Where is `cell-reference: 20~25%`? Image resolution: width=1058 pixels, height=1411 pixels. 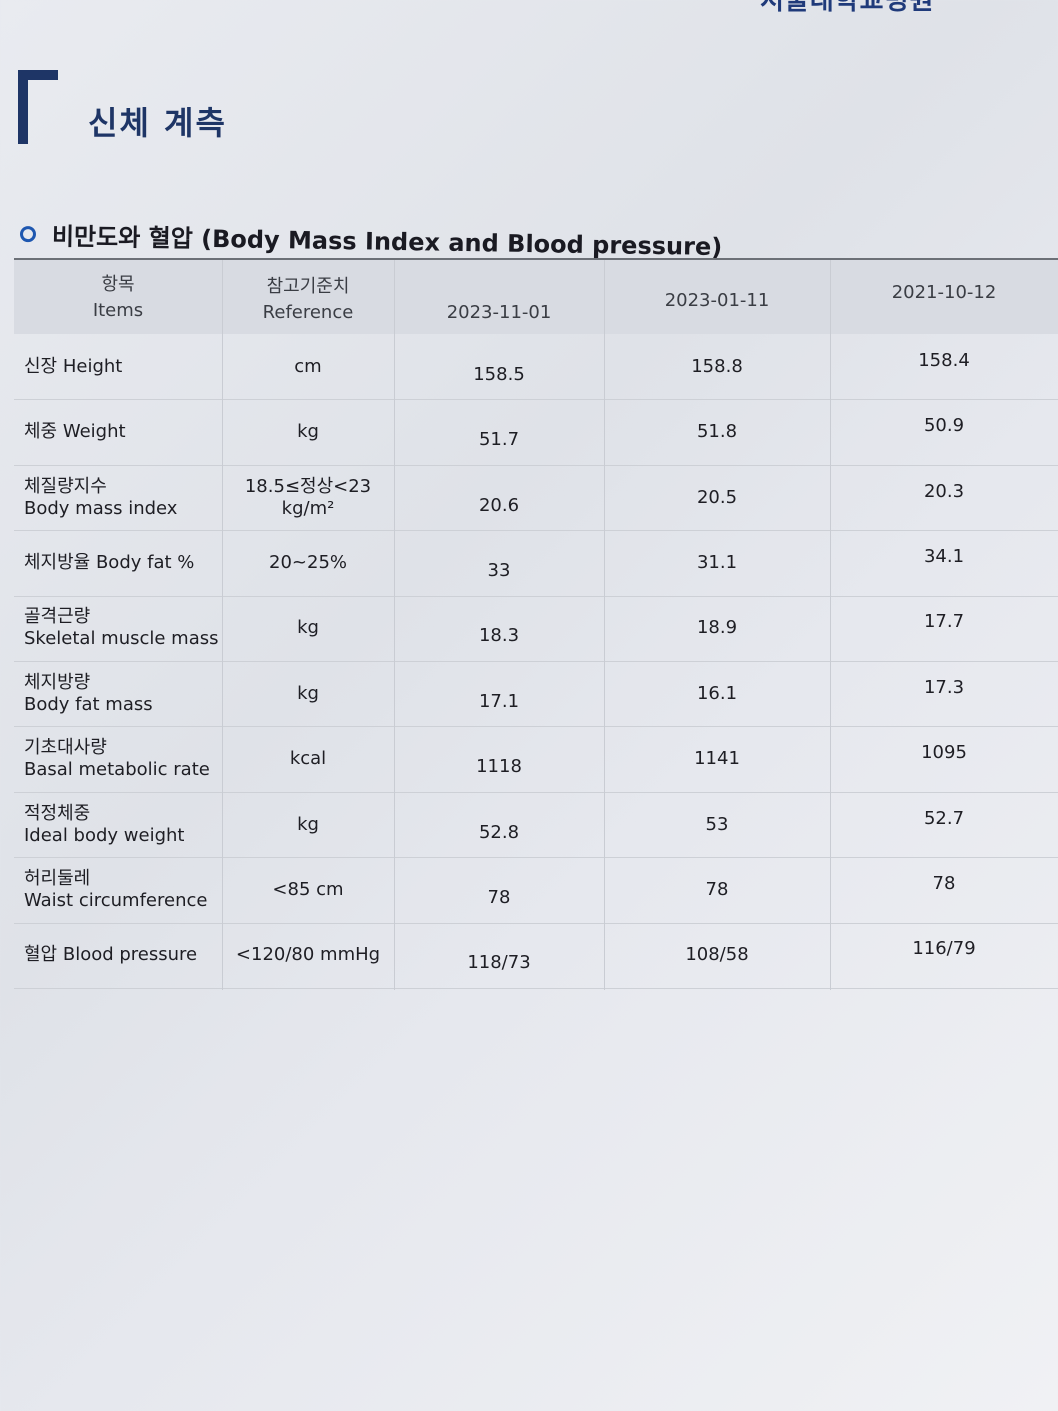 cell-reference: 20~25% is located at coordinates (308, 563).